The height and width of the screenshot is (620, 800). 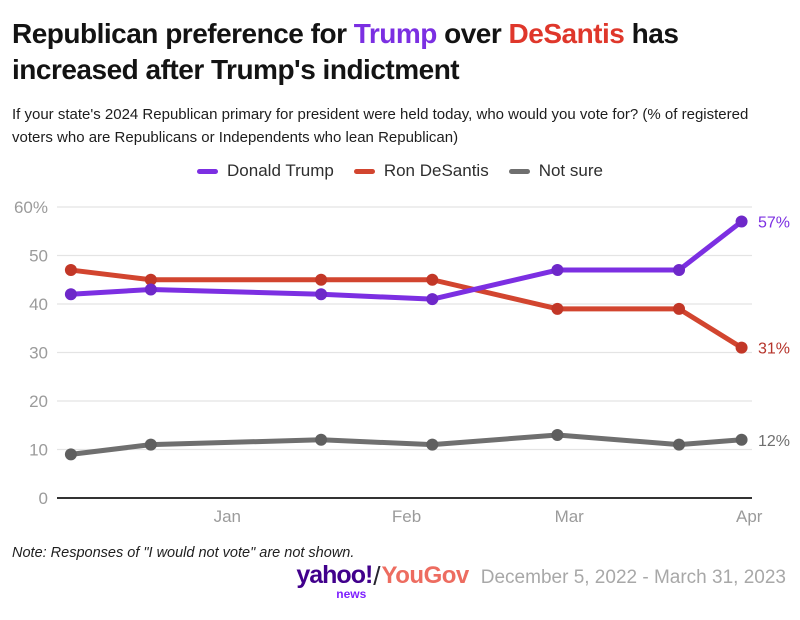 What do you see at coordinates (395, 33) in the screenshot?
I see `title-segment: Trump` at bounding box center [395, 33].